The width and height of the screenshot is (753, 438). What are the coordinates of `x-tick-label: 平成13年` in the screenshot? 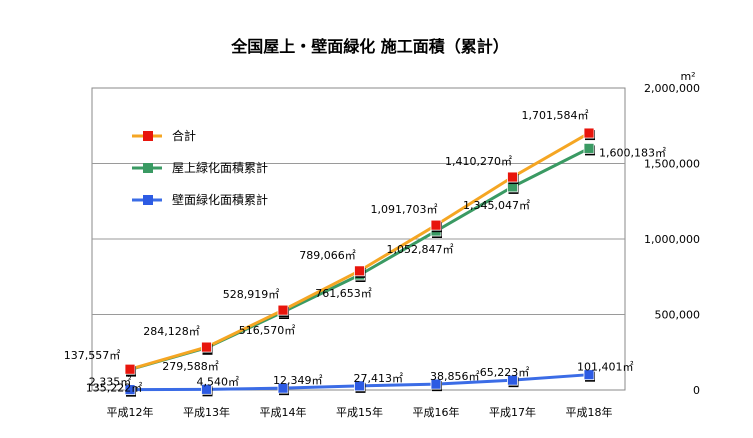 It's located at (206, 412).